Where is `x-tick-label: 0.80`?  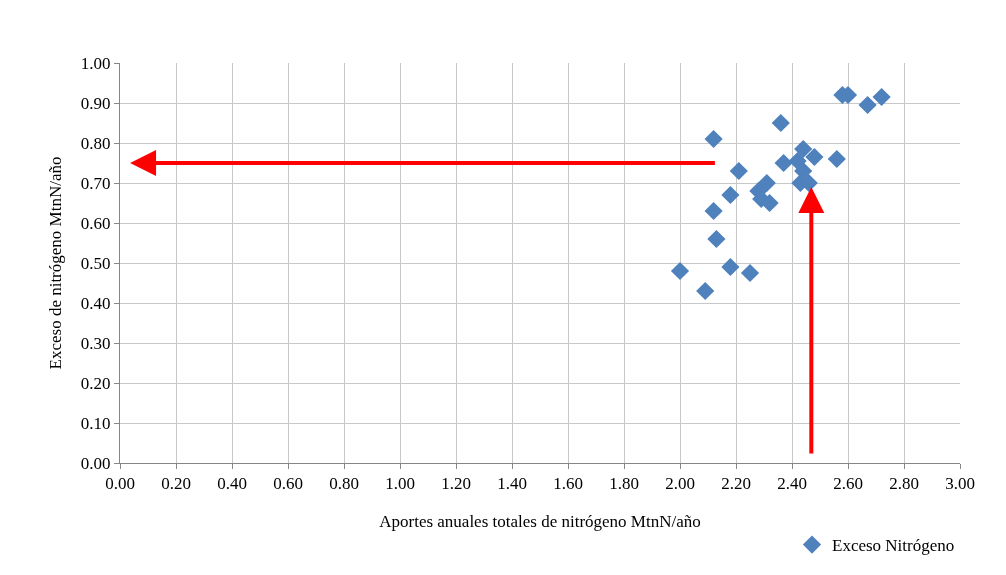 x-tick-label: 0.80 is located at coordinates (344, 484).